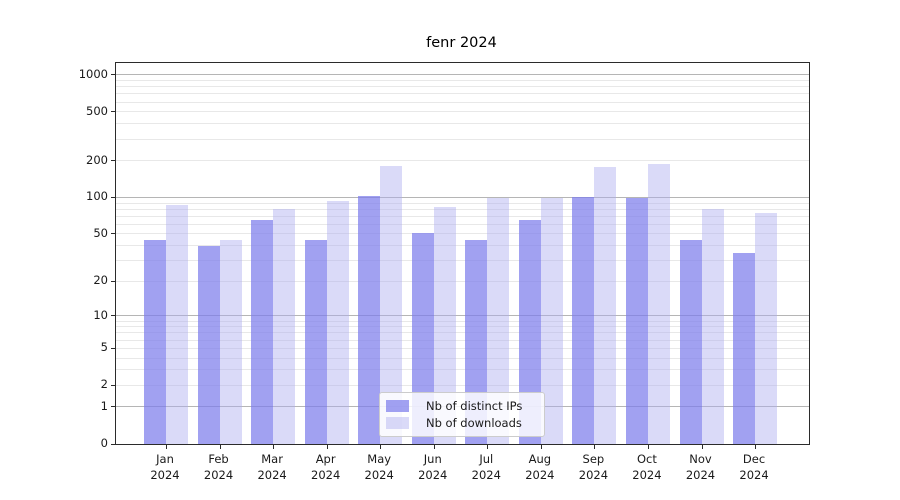  Describe the element at coordinates (700, 467) in the screenshot. I see `x-tick-label-nov: Nov 2024` at that location.